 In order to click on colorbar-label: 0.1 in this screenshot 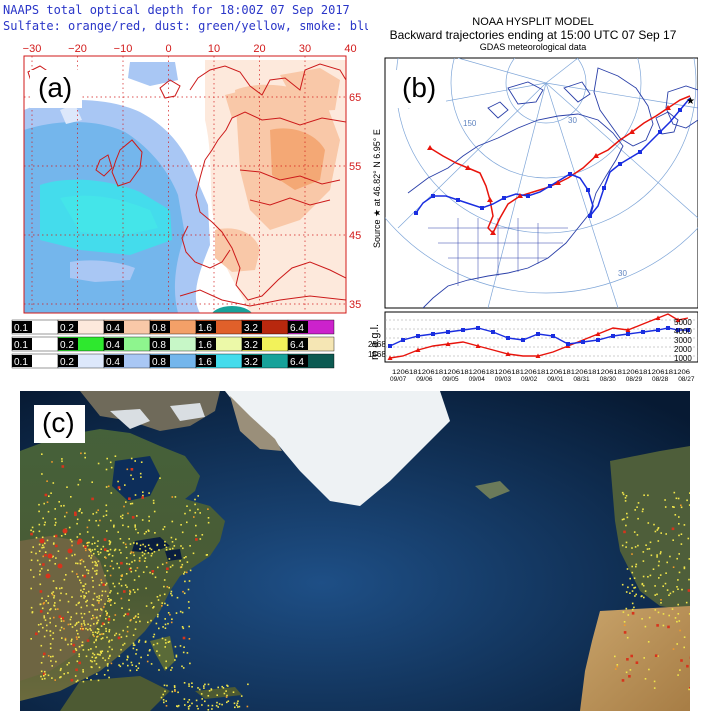, I will do `click(21, 362)`.